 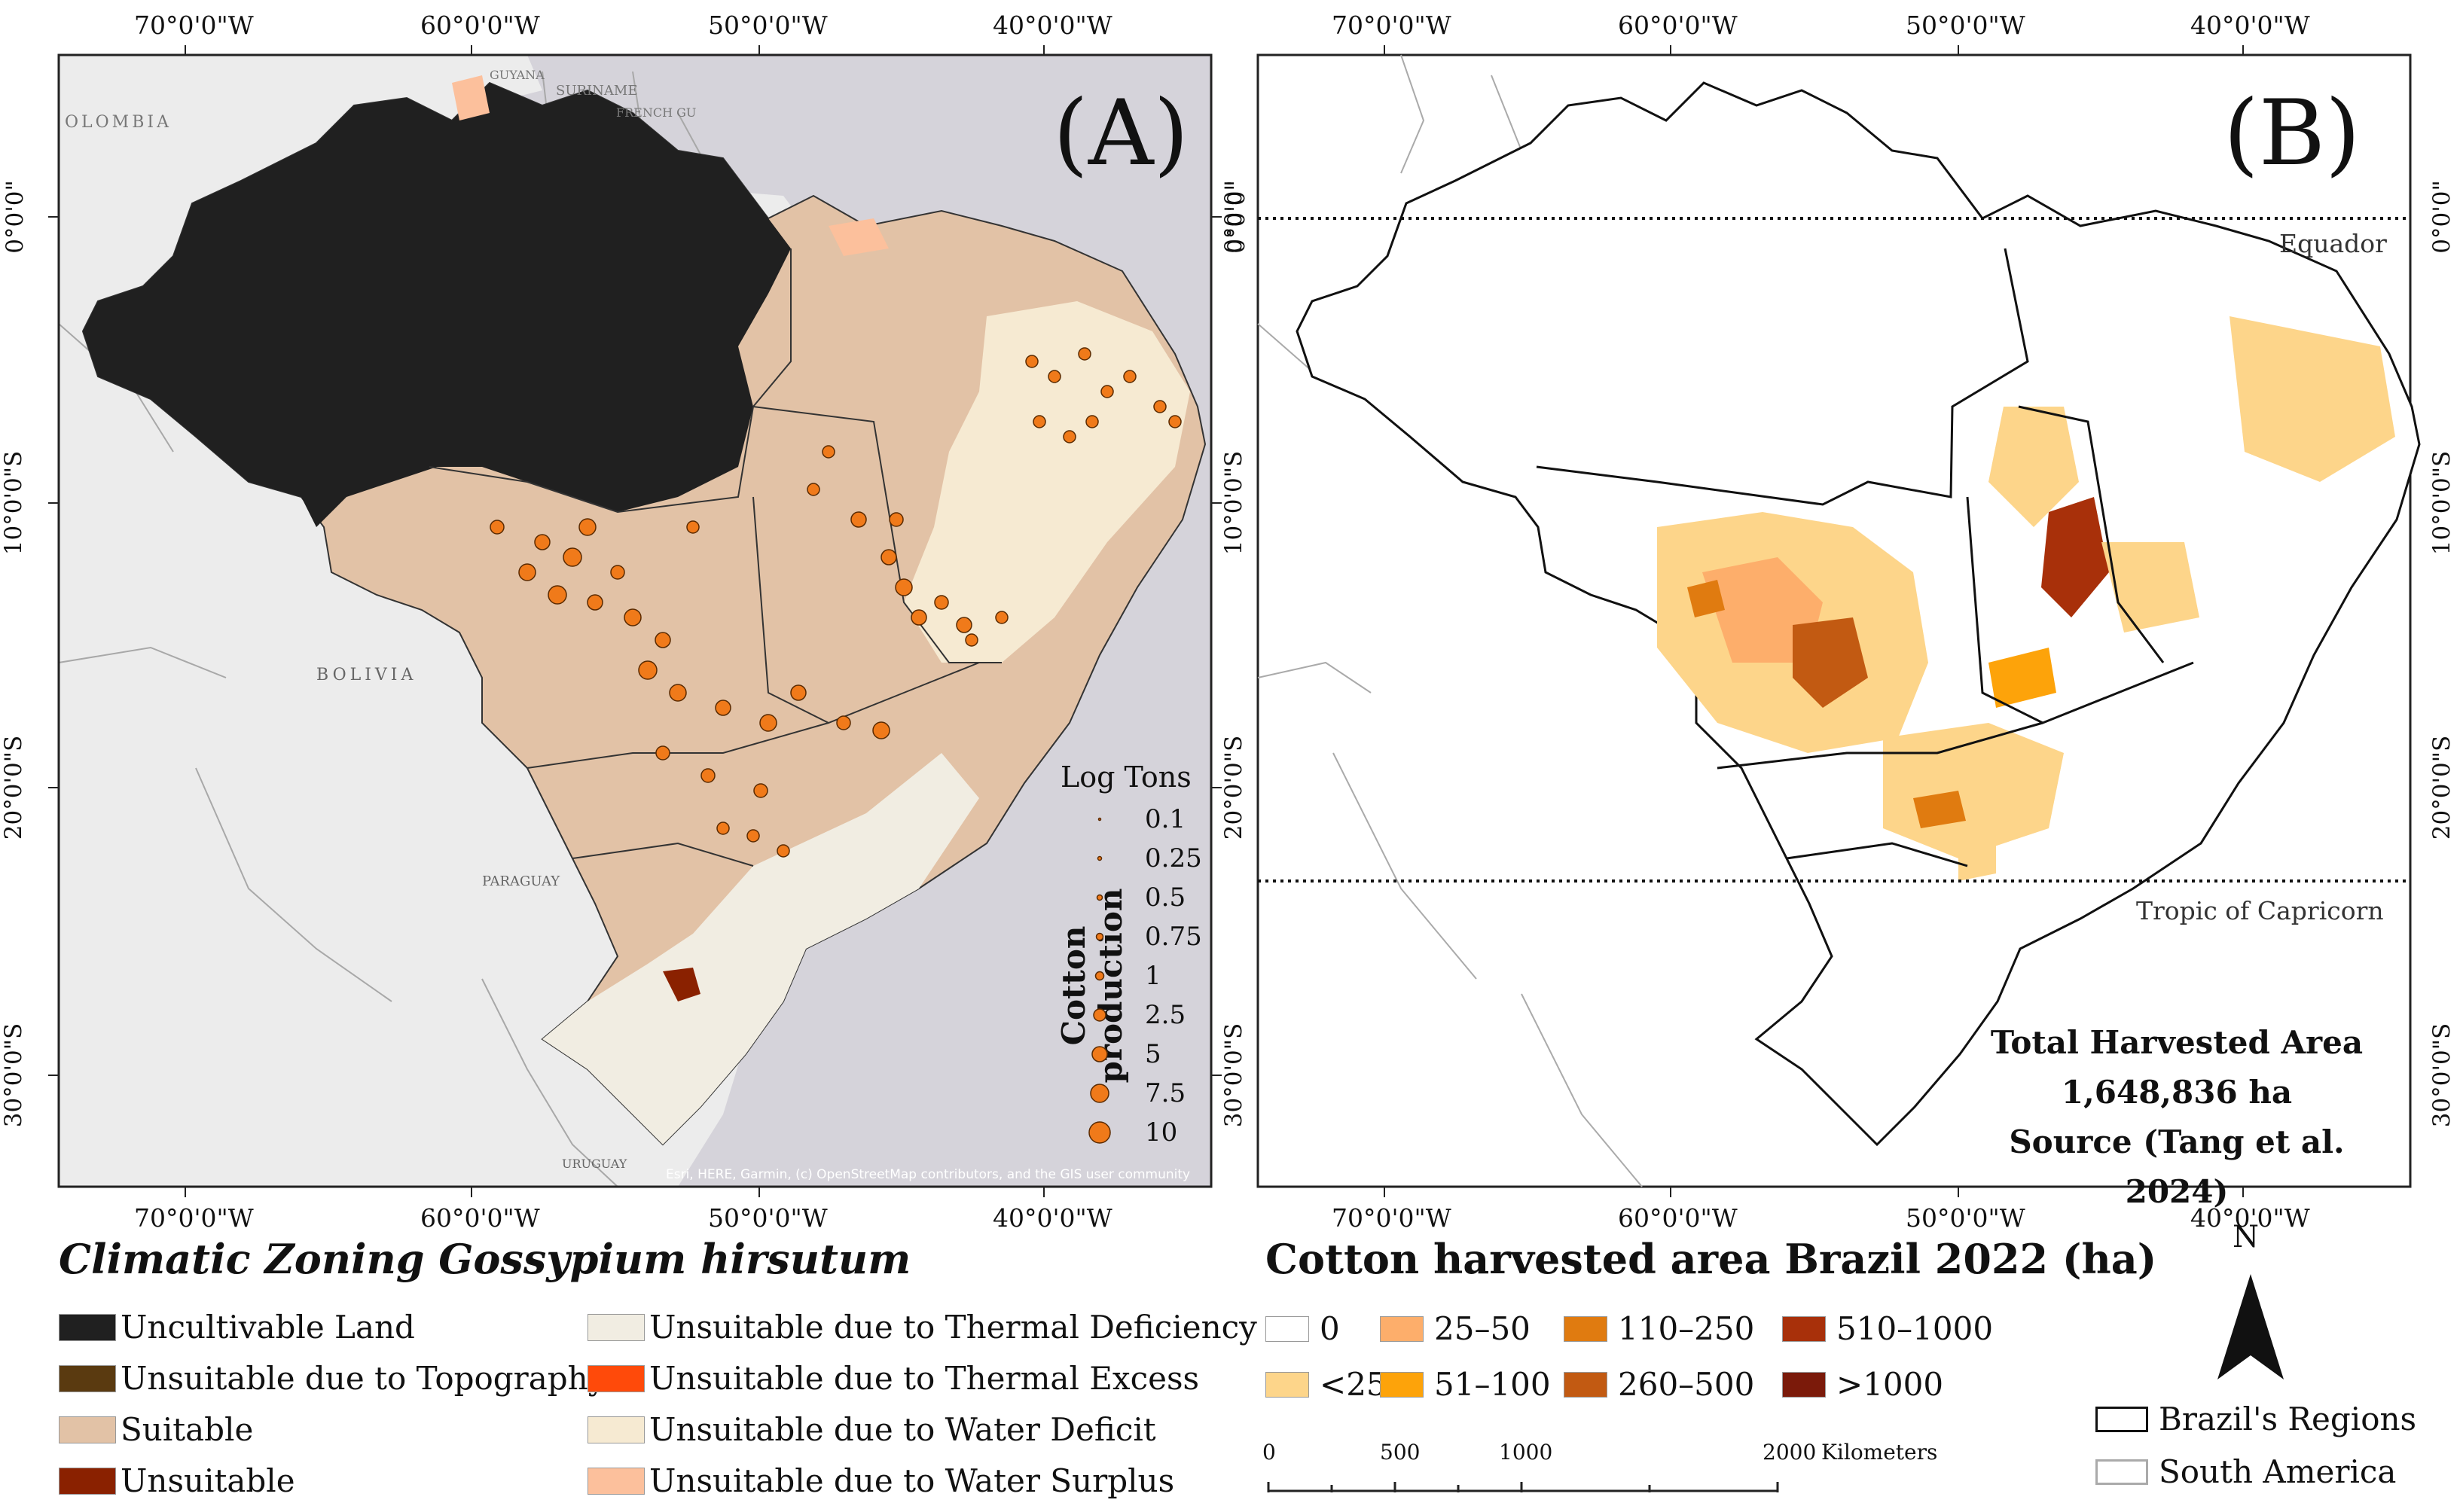 I want to click on country-suriname: SURINAME, so click(x=597, y=91).